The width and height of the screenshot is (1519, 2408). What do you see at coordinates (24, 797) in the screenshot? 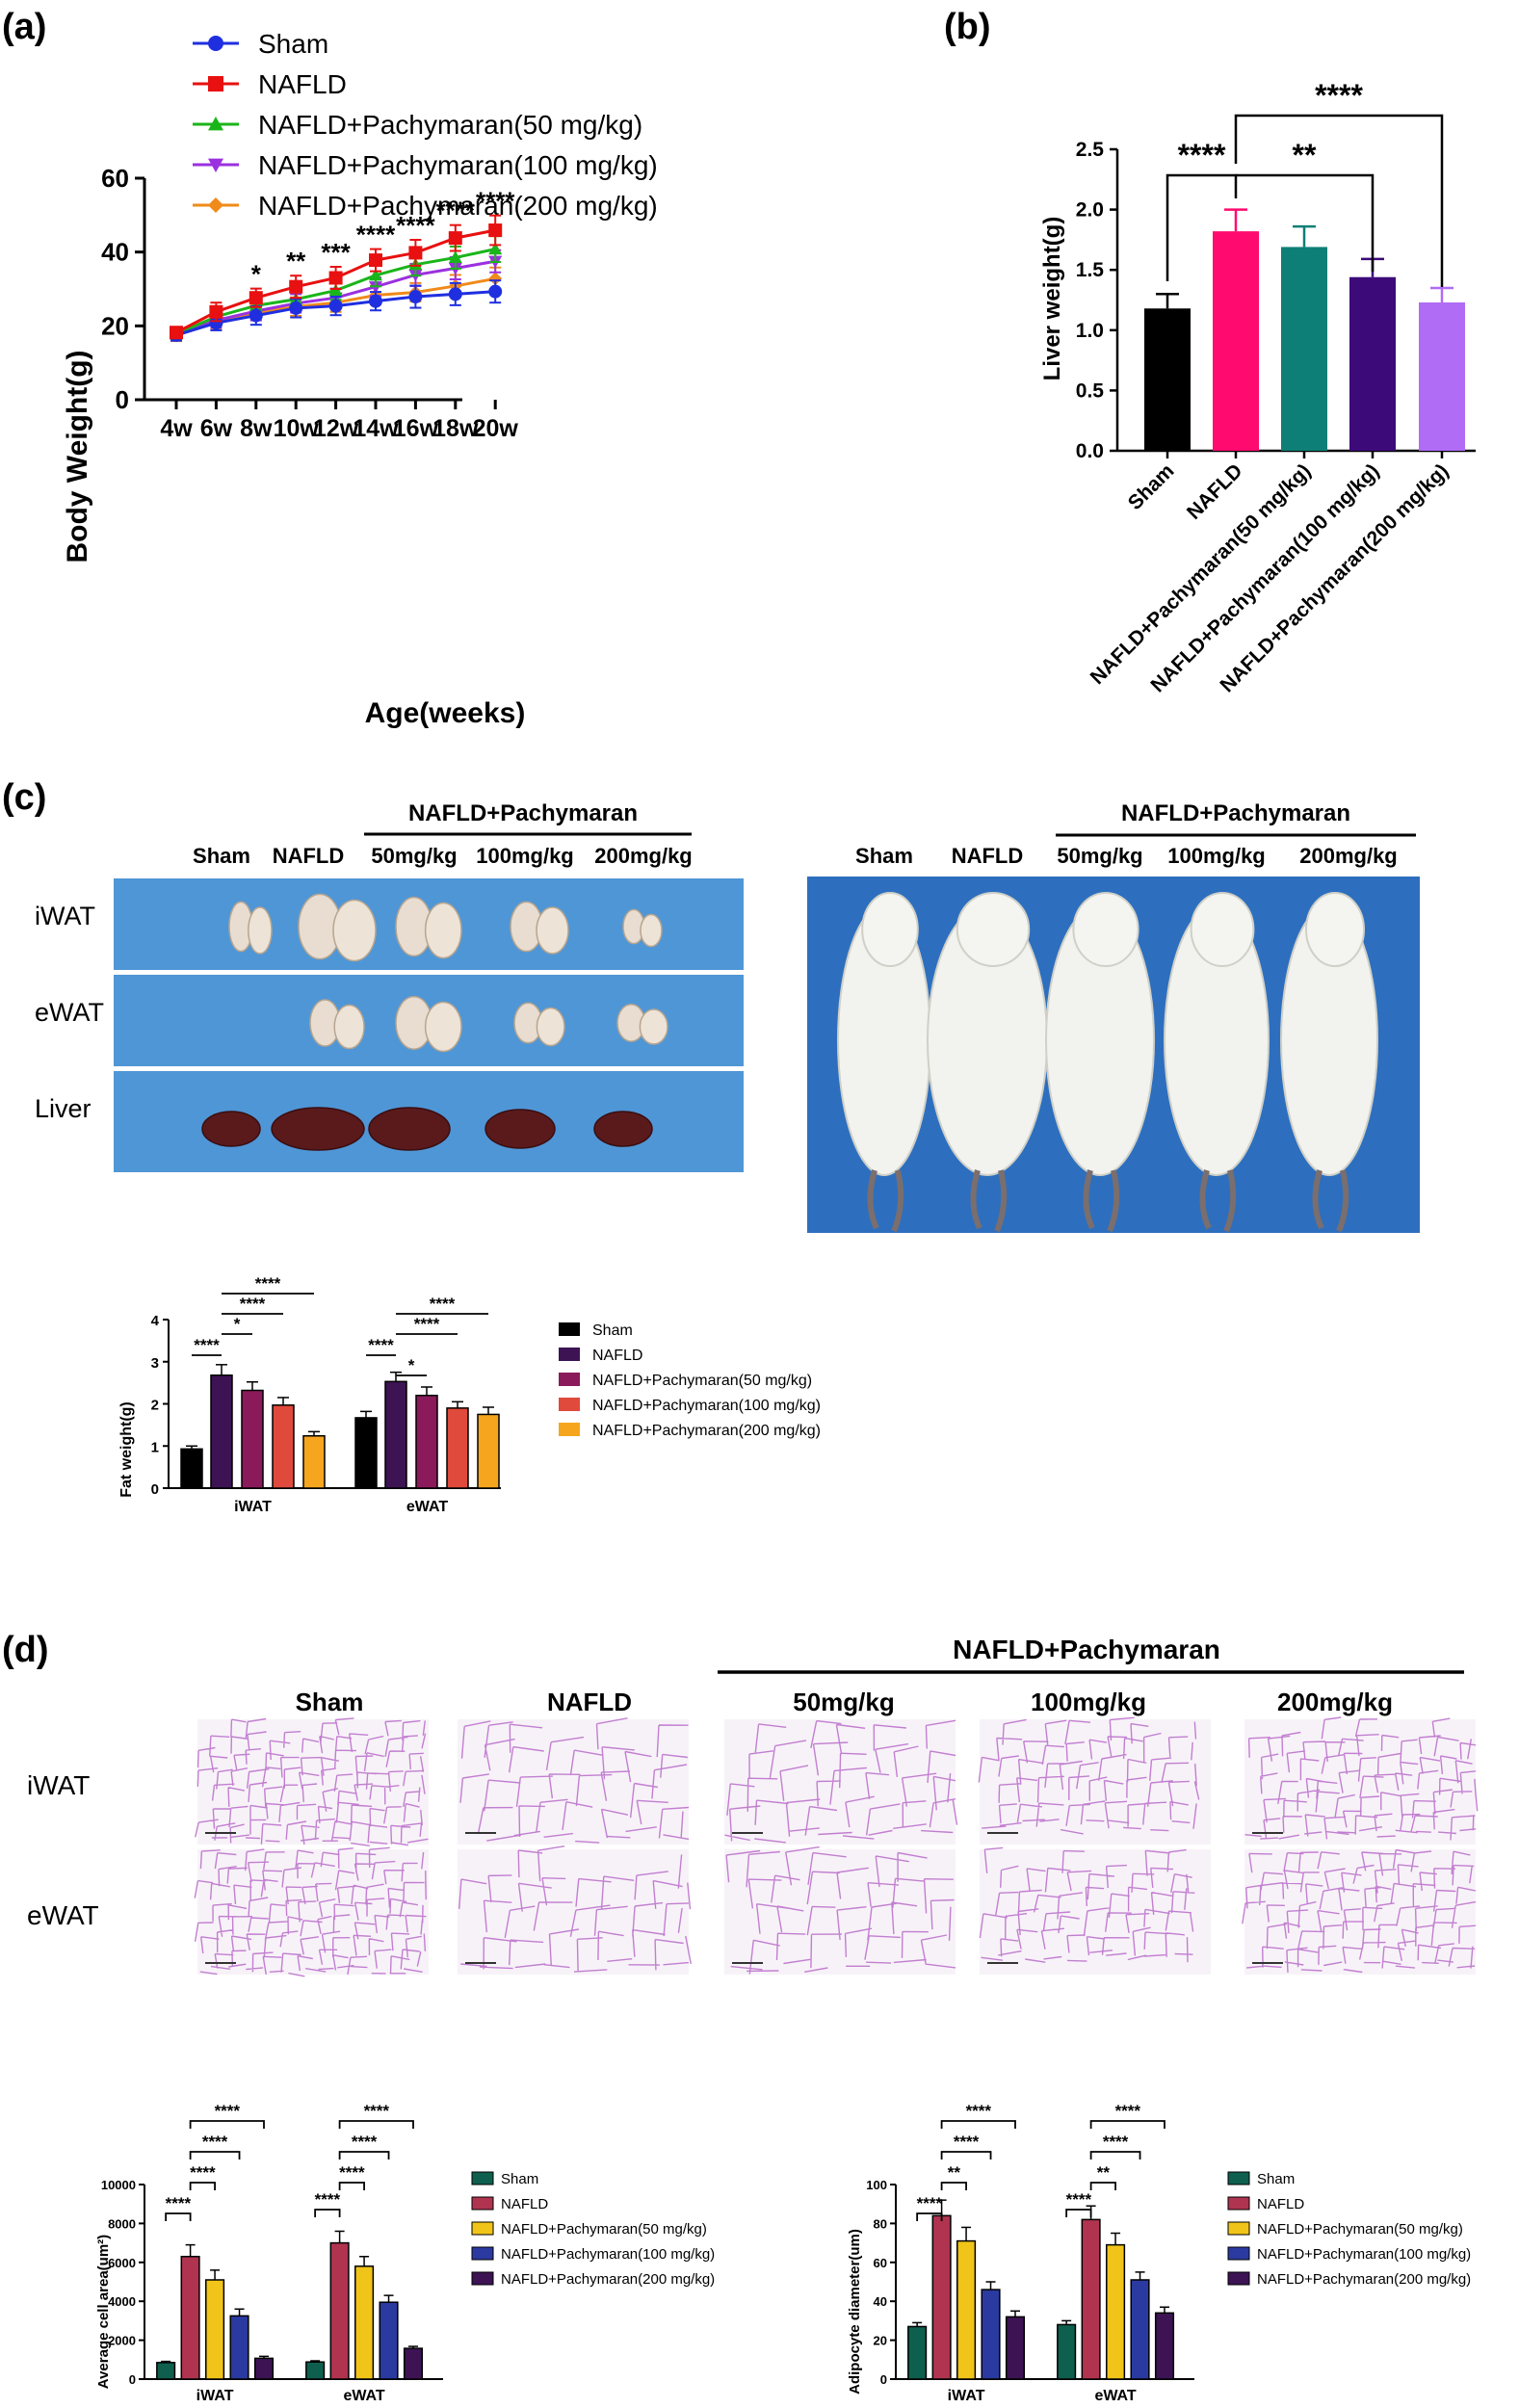
I see `panel-c-label: (c)` at bounding box center [24, 797].